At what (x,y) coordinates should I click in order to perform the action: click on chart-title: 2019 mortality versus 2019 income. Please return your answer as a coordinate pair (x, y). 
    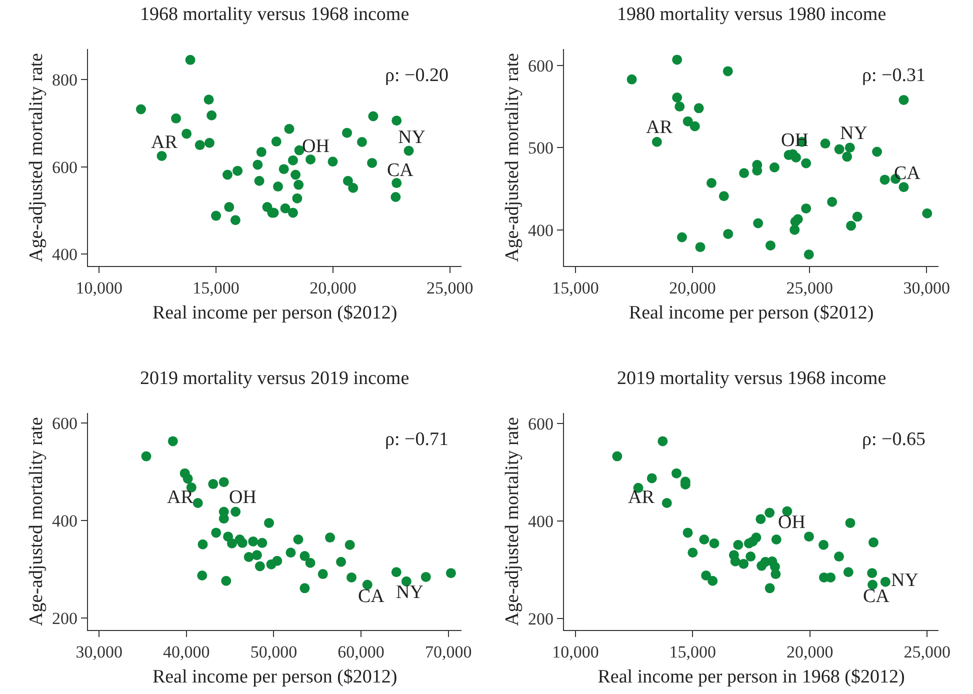
    Looking at the image, I should click on (275, 378).